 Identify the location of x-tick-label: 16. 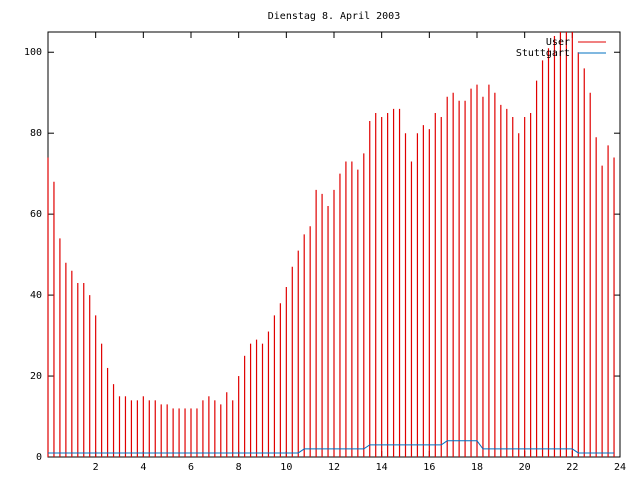
(429, 467).